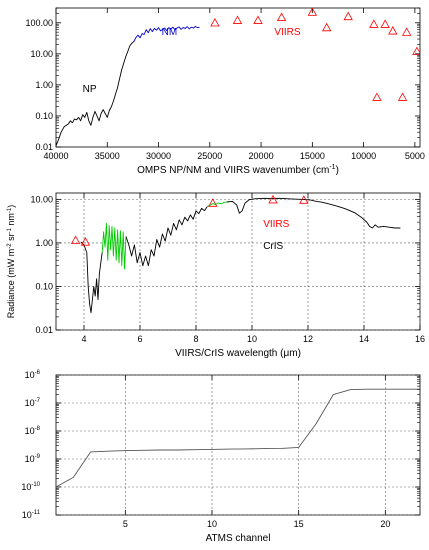 The image size is (429, 550). I want to click on x-tick-label: 16, so click(420, 339).